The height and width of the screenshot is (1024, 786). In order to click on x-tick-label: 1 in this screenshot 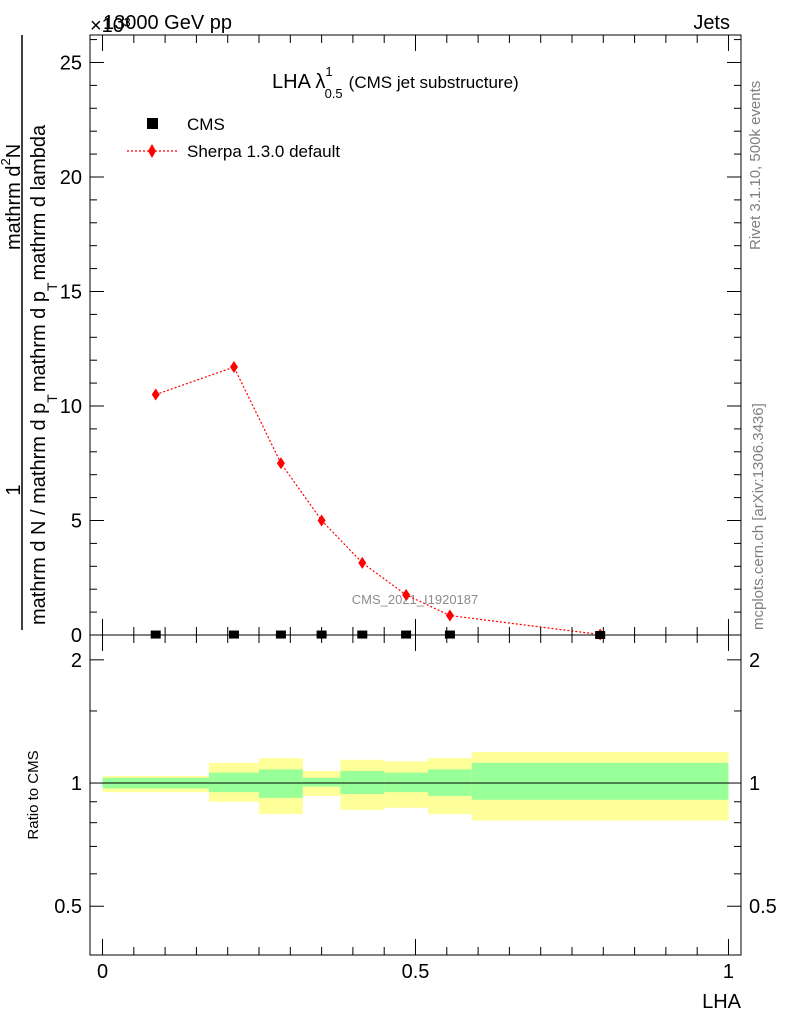, I will do `click(728, 972)`.